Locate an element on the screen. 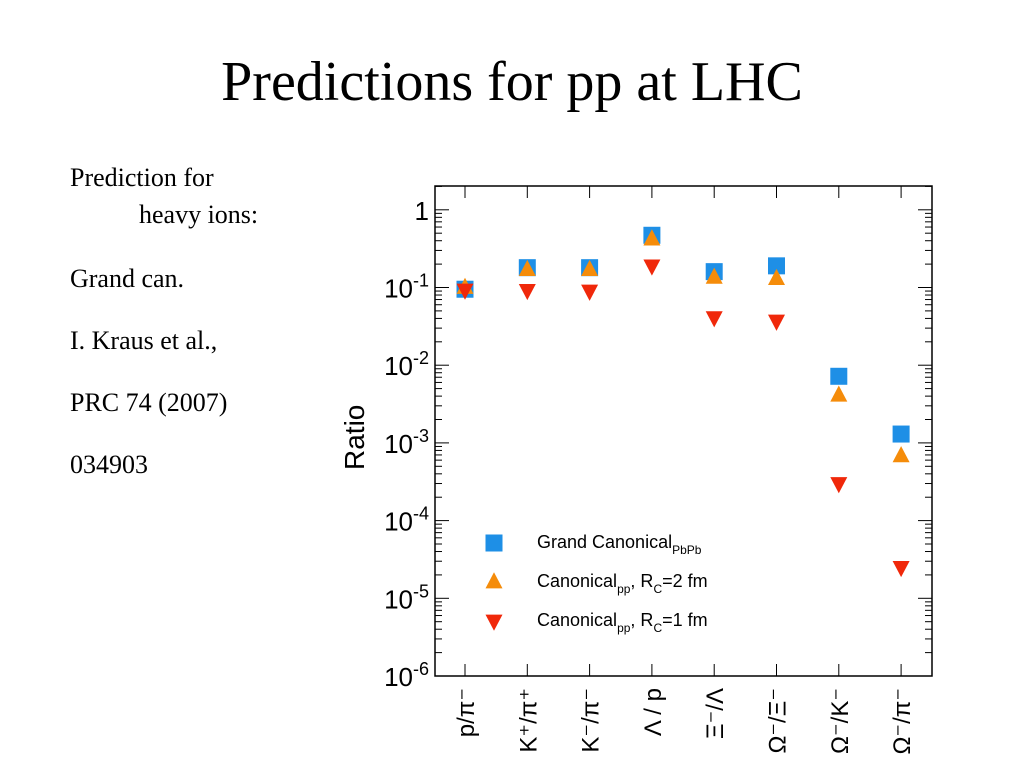 Image resolution: width=1024 pixels, height=768 pixels. note-line-5: PRC 74 (2007) is located at coordinates (149, 402).